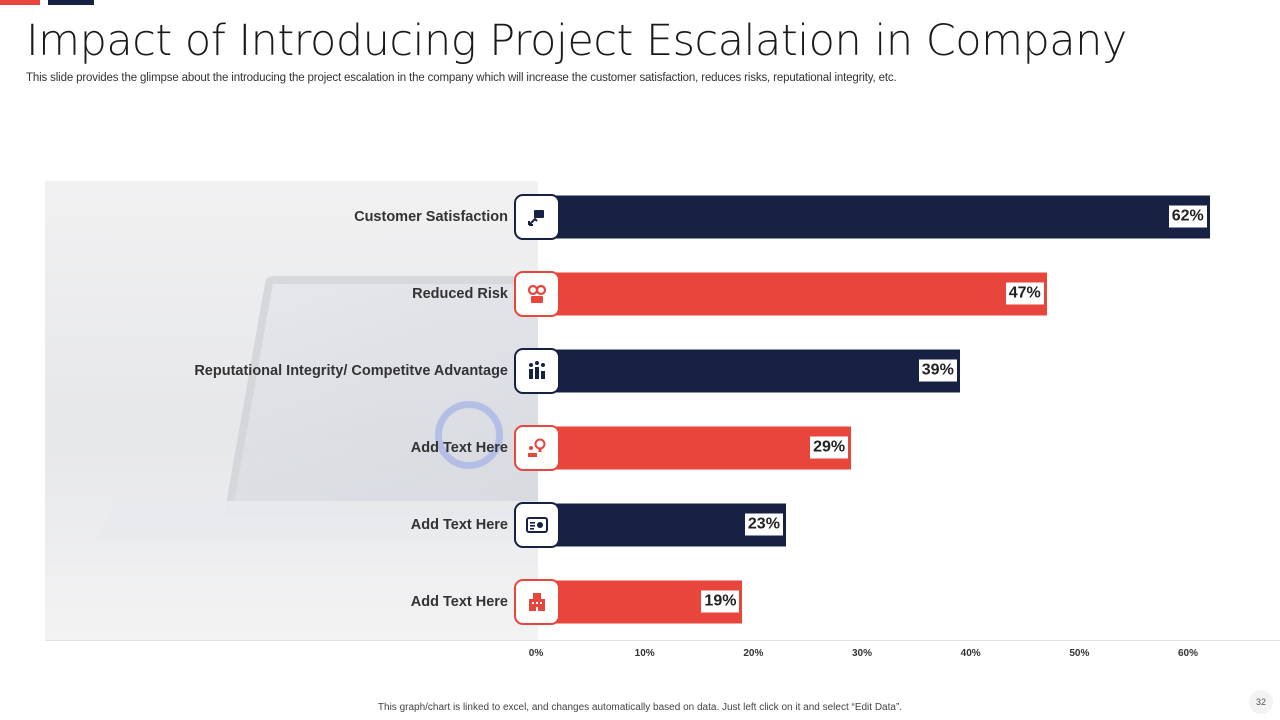 The image size is (1280, 720). Describe the element at coordinates (380, 396) in the screenshot. I see `laptop-screen` at that location.